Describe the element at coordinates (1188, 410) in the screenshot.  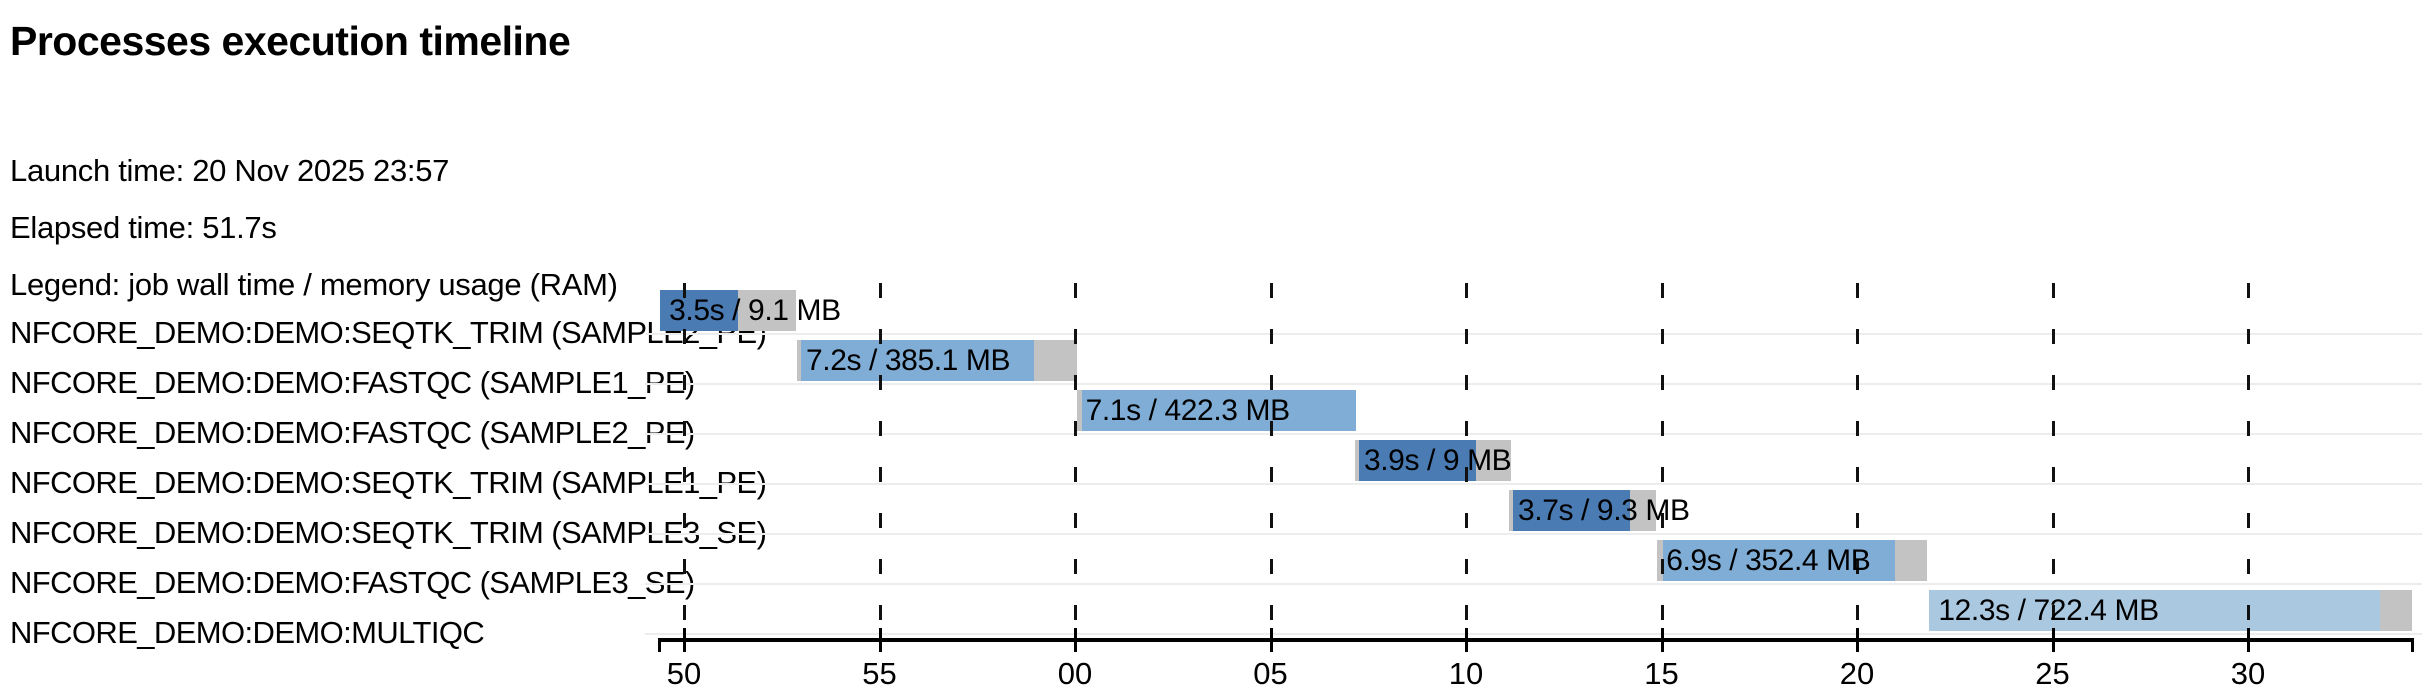
I see `task-bar-label: 7.1s / 422.3 MB` at that location.